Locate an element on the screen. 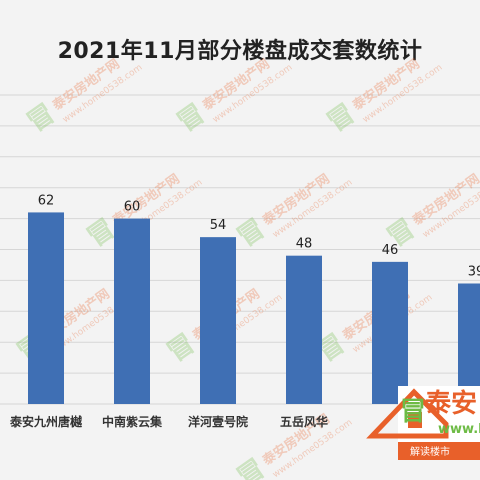 Image resolution: width=480 pixels, height=480 pixels. x-tick-label: 中南紫云集 is located at coordinates (132, 421).